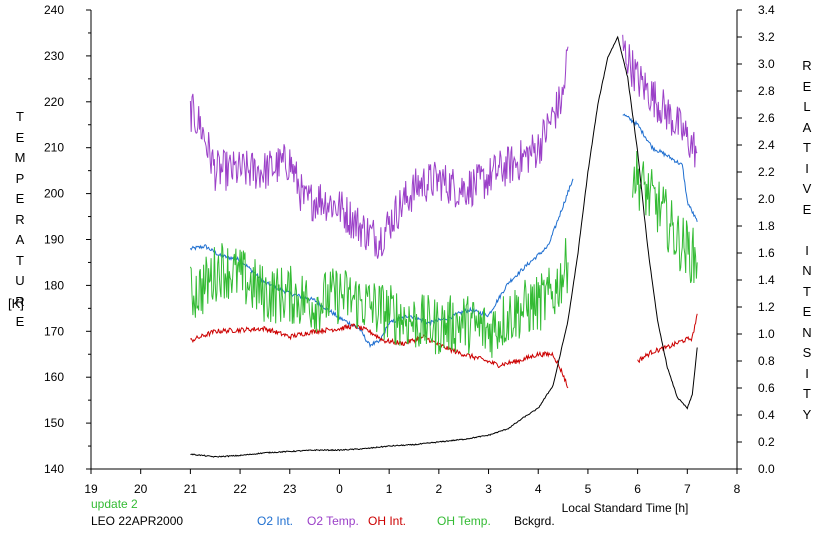 The height and width of the screenshot is (535, 828). What do you see at coordinates (766, 10) in the screenshot?
I see `right-tick-label: 3.4` at bounding box center [766, 10].